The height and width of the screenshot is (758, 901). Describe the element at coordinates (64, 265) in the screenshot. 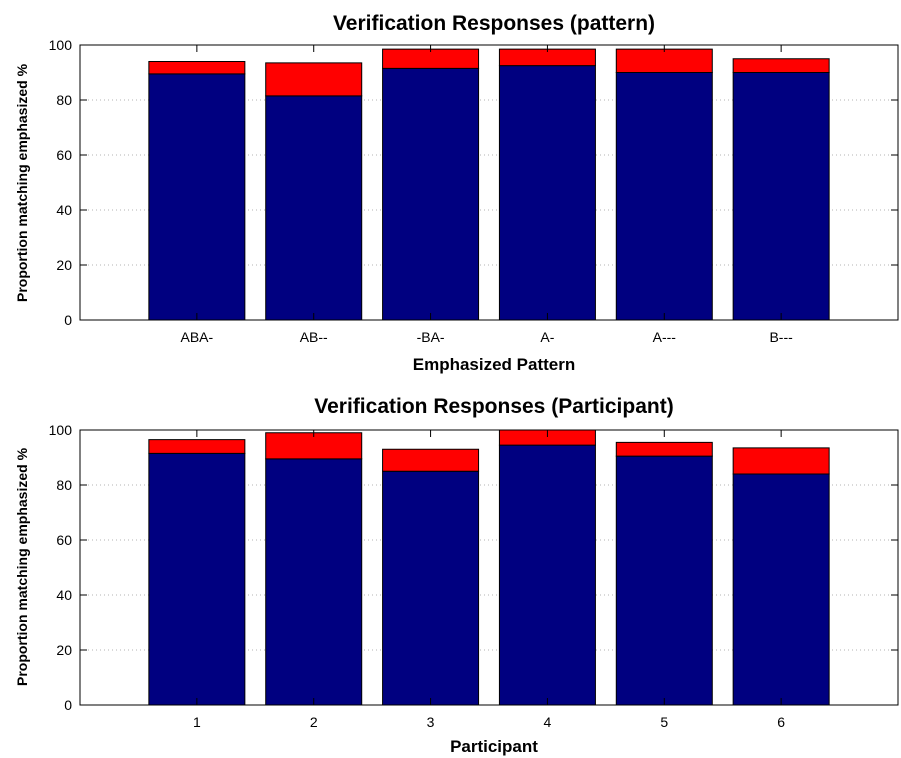

I see `chart-pattern-ytick-label: 20` at that location.